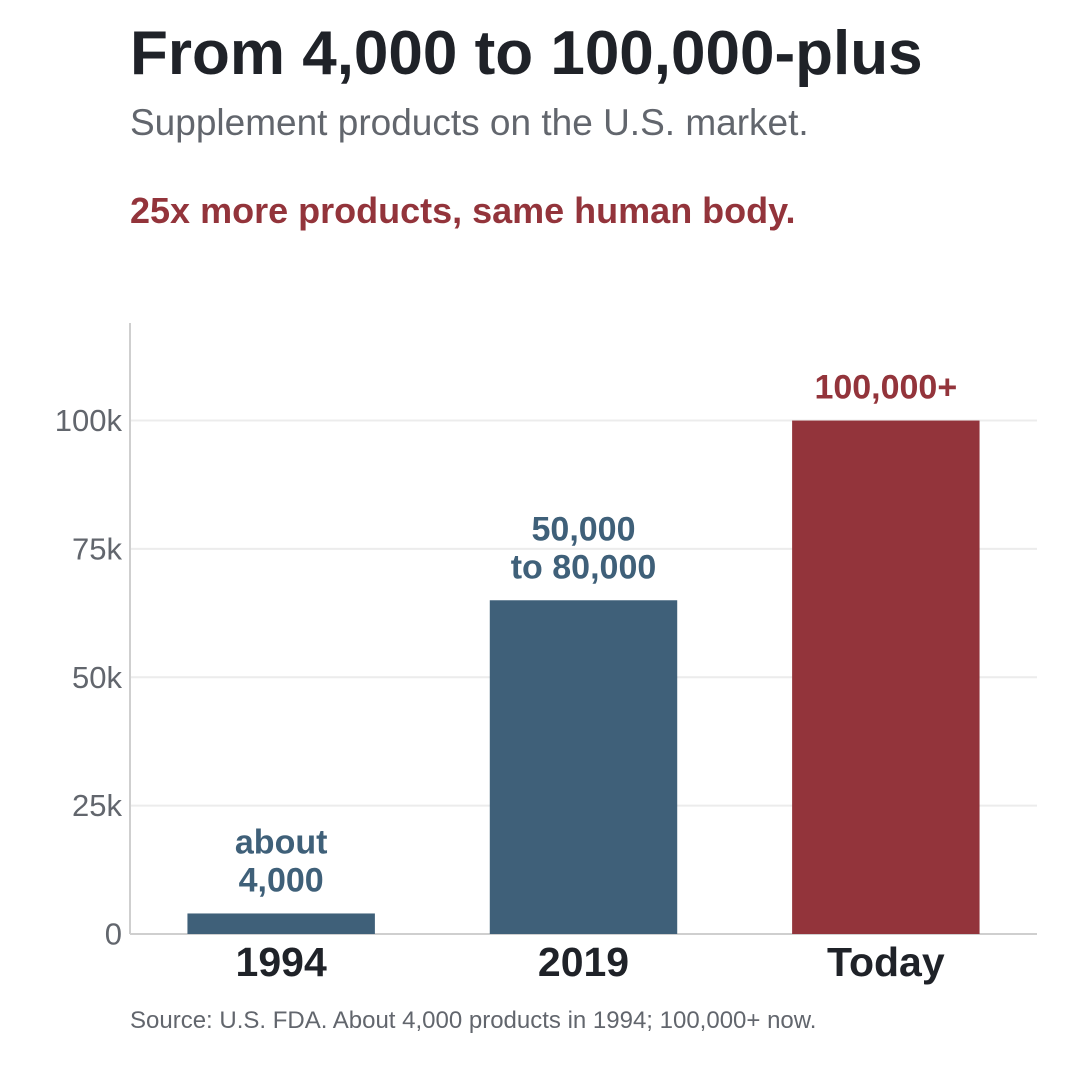 The image size is (1080, 1080). Describe the element at coordinates (463, 210) in the screenshot. I see `chart-highlight: 25x more products, same human body.` at that location.